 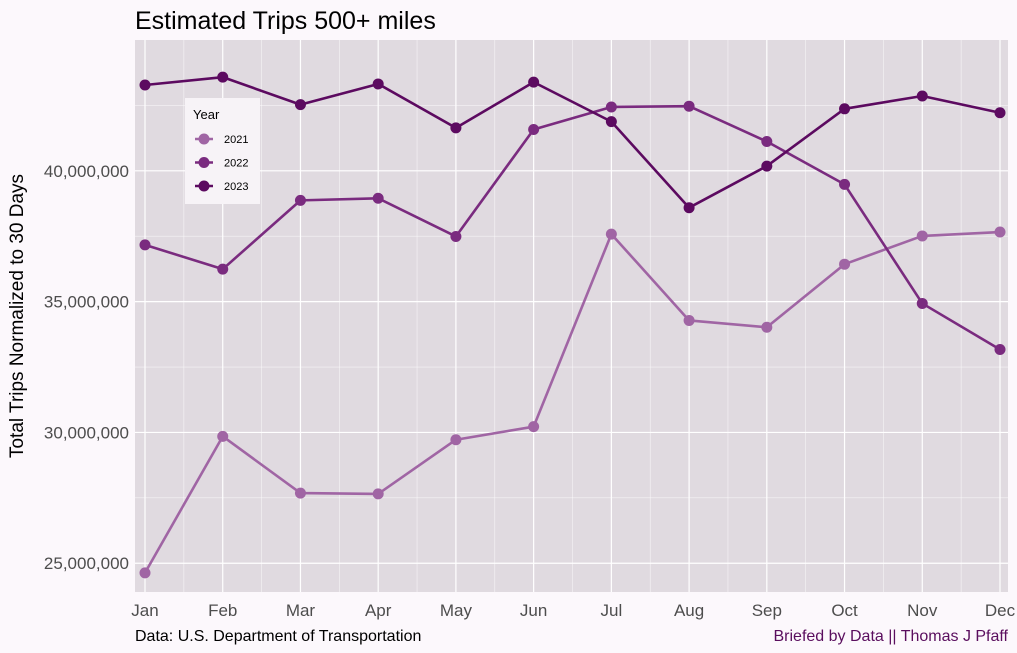 I want to click on x-tick-label: Jul, so click(x=611, y=610).